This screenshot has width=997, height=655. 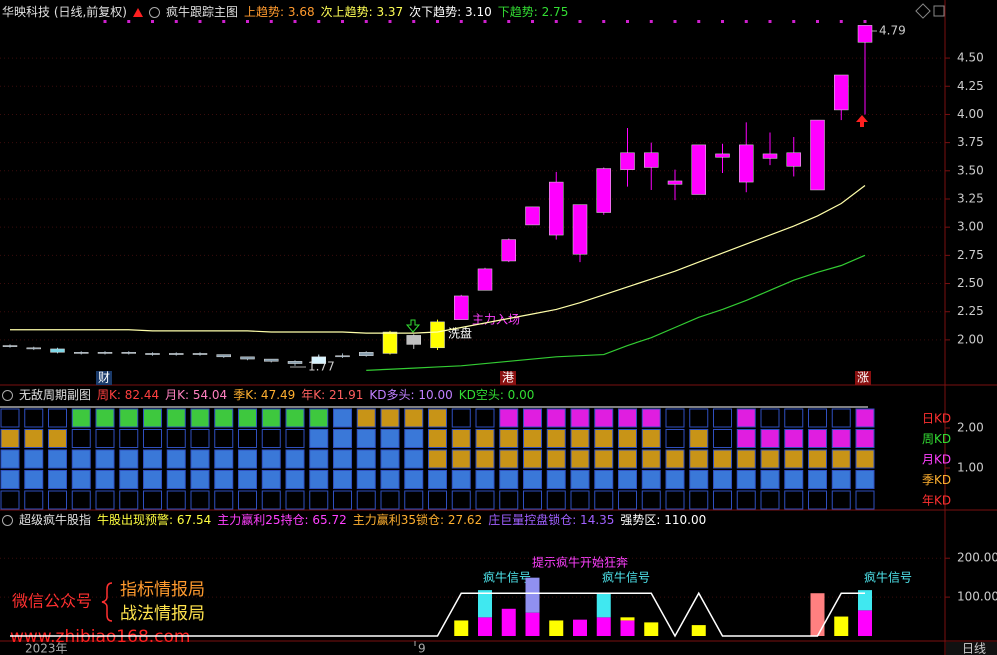 What do you see at coordinates (55, 395) in the screenshot?
I see `title: 无敌周期副图` at bounding box center [55, 395].